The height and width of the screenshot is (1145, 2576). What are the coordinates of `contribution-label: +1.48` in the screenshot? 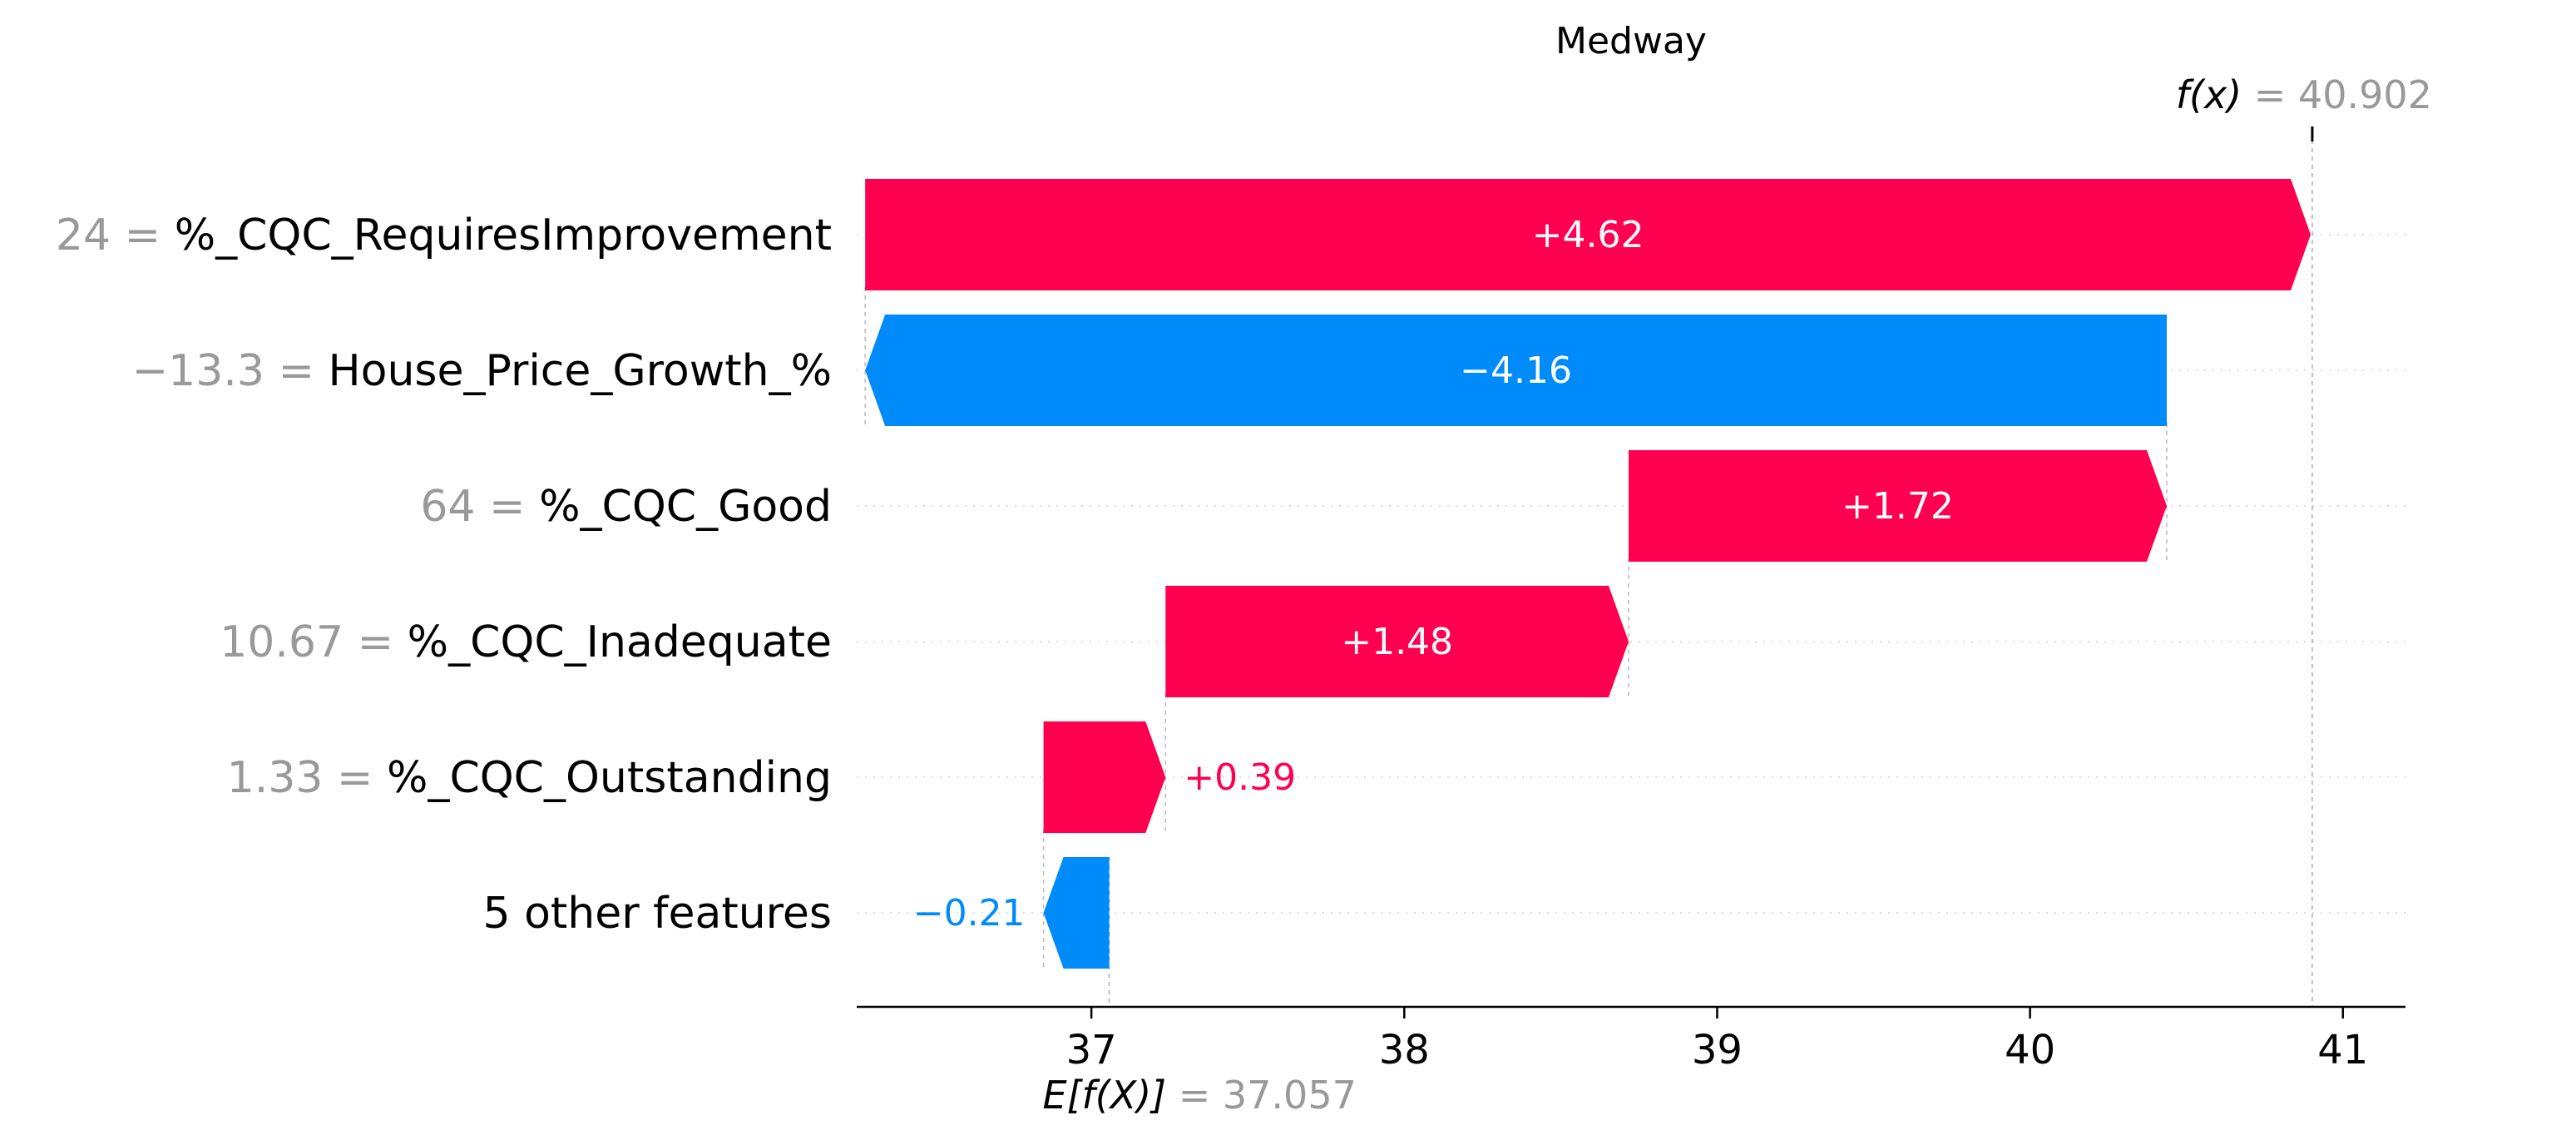 It's located at (1397, 642).